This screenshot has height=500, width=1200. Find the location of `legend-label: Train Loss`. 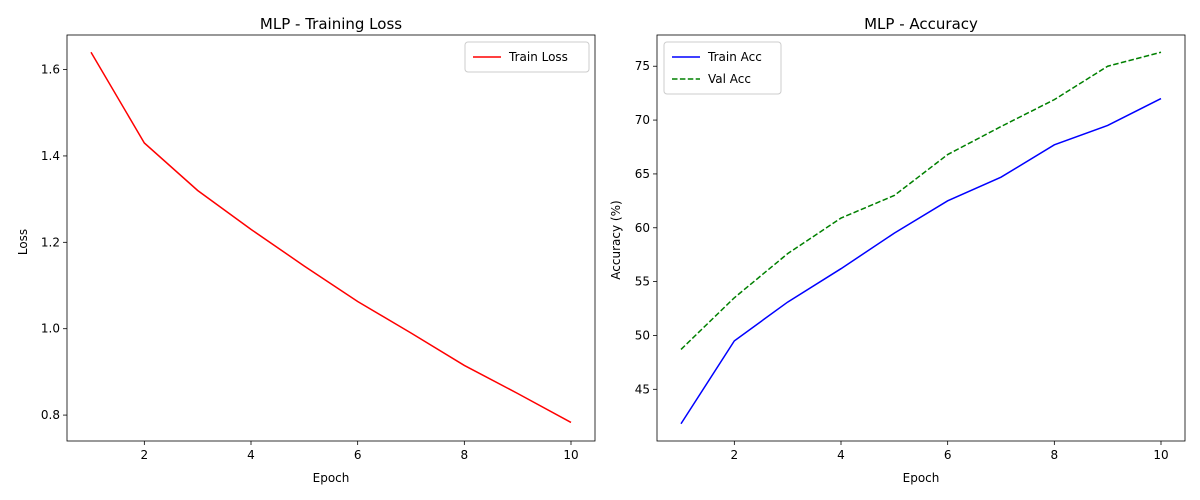

legend-label: Train Loss is located at coordinates (538, 57).